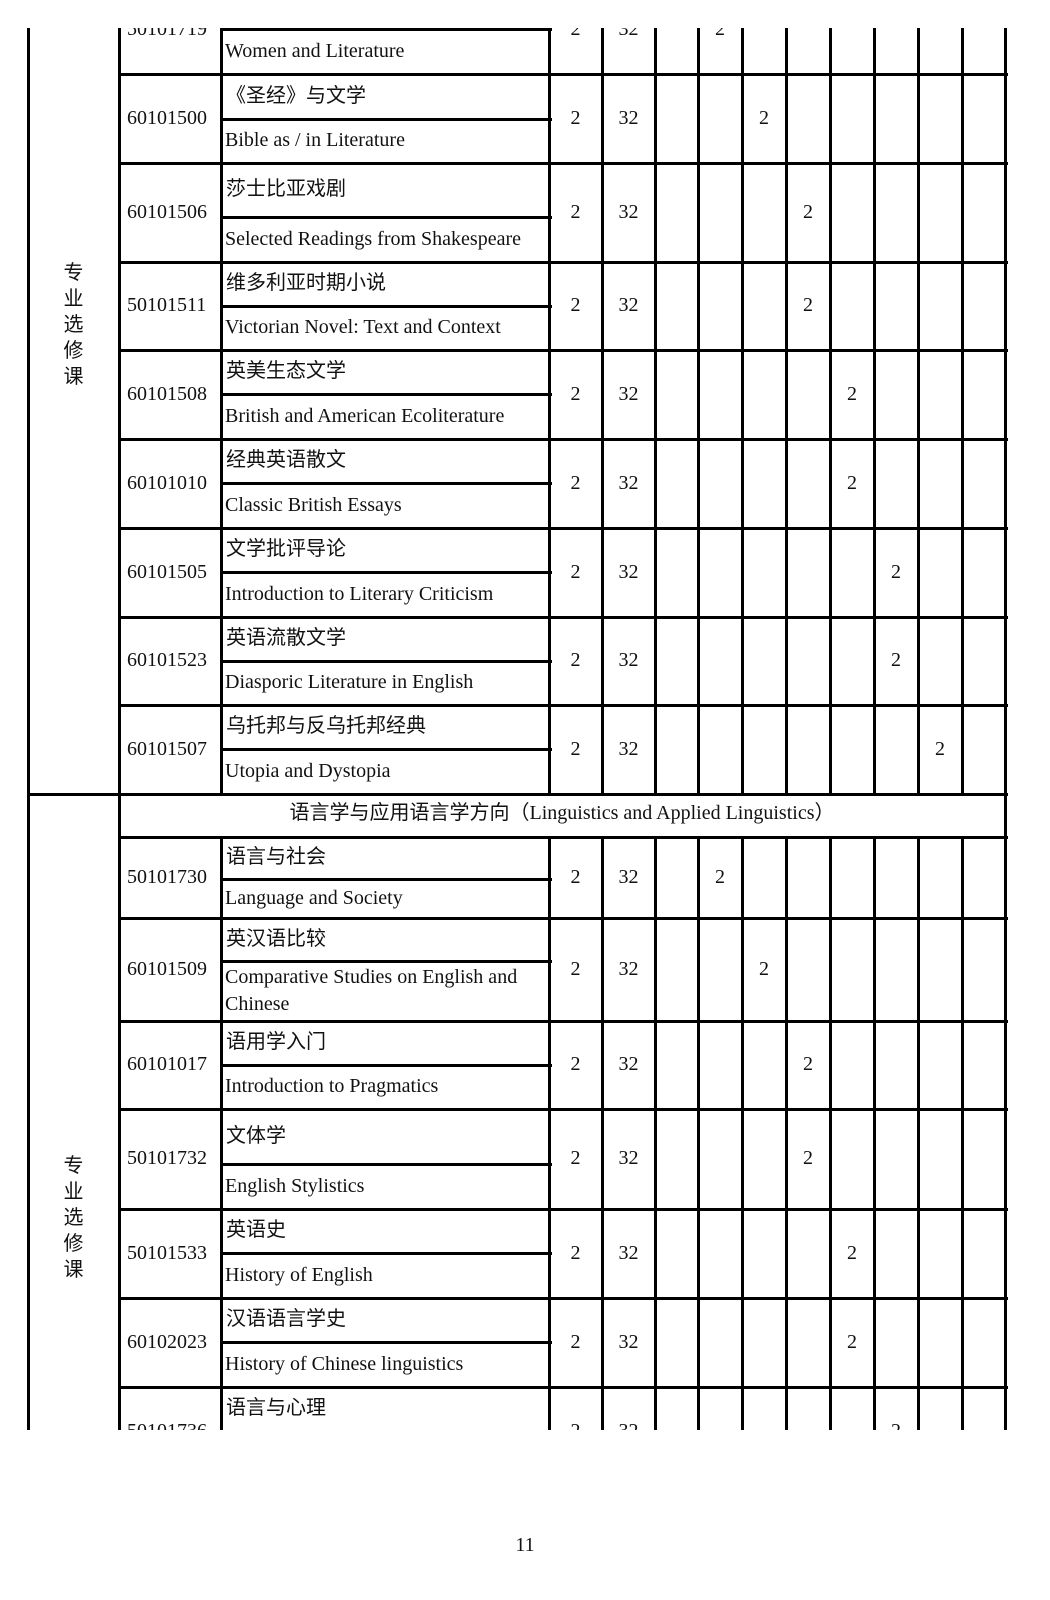 Image resolution: width=1050 pixels, height=1600 pixels. Describe the element at coordinates (349, 682) in the screenshot. I see `course-name-en: Diasporic Literature in English` at that location.